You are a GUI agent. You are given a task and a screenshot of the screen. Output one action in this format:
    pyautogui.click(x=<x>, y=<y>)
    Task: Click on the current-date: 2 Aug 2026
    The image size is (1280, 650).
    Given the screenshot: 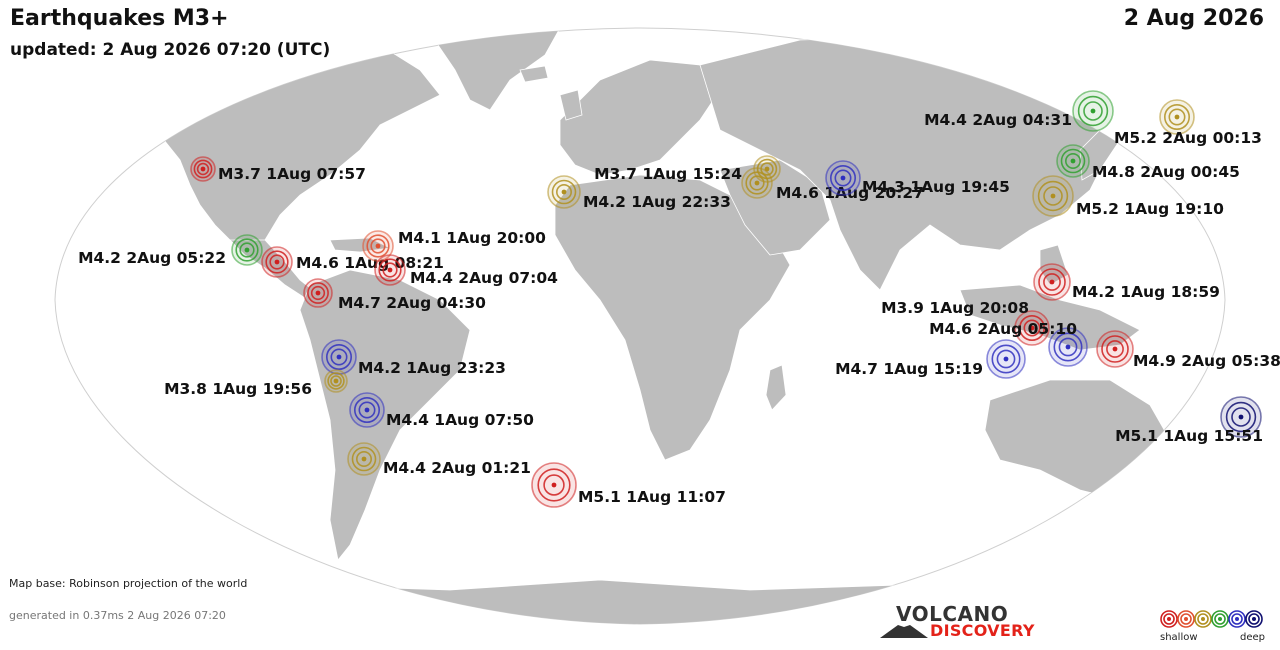 What is the action you would take?
    pyautogui.click(x=1193, y=18)
    